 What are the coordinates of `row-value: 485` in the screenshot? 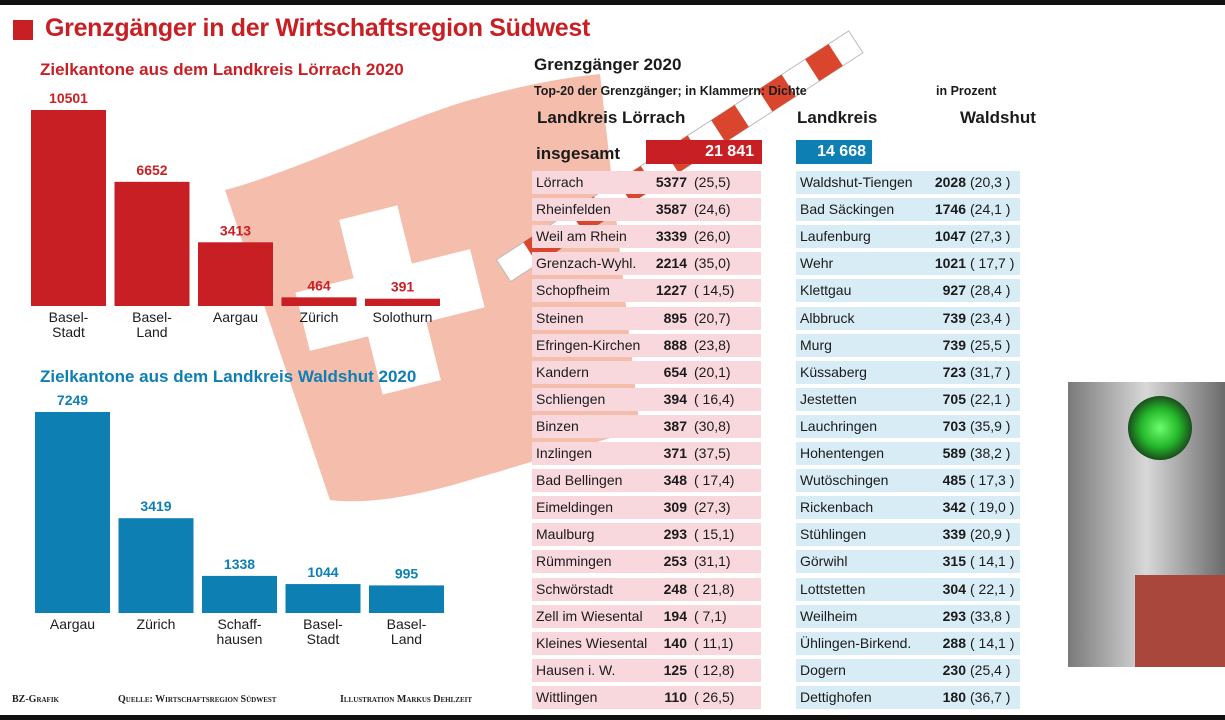 It's located at (954, 480).